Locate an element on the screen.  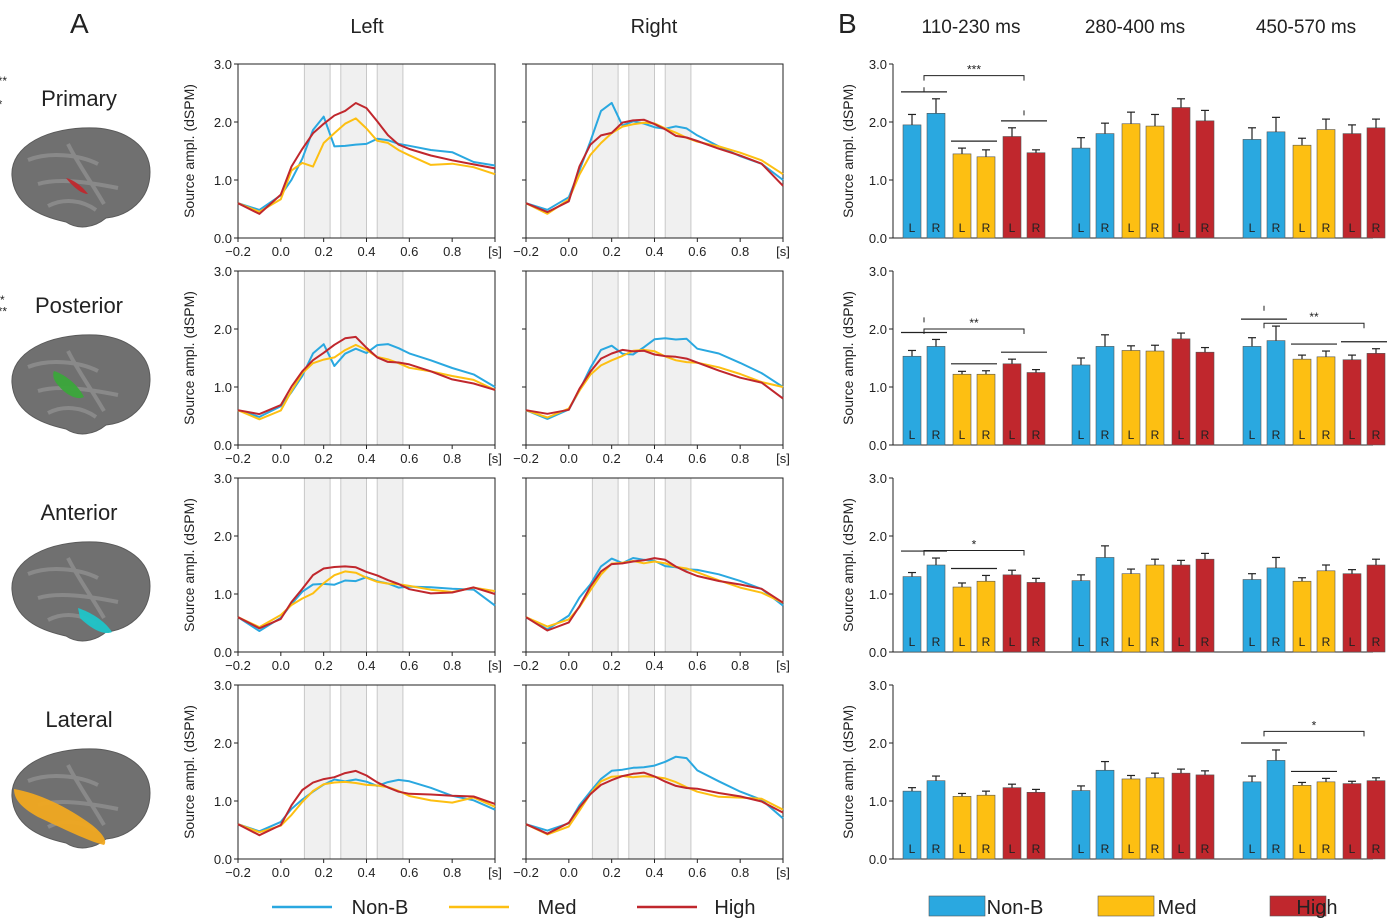
region-label: Anterior is located at coordinates (78, 512).